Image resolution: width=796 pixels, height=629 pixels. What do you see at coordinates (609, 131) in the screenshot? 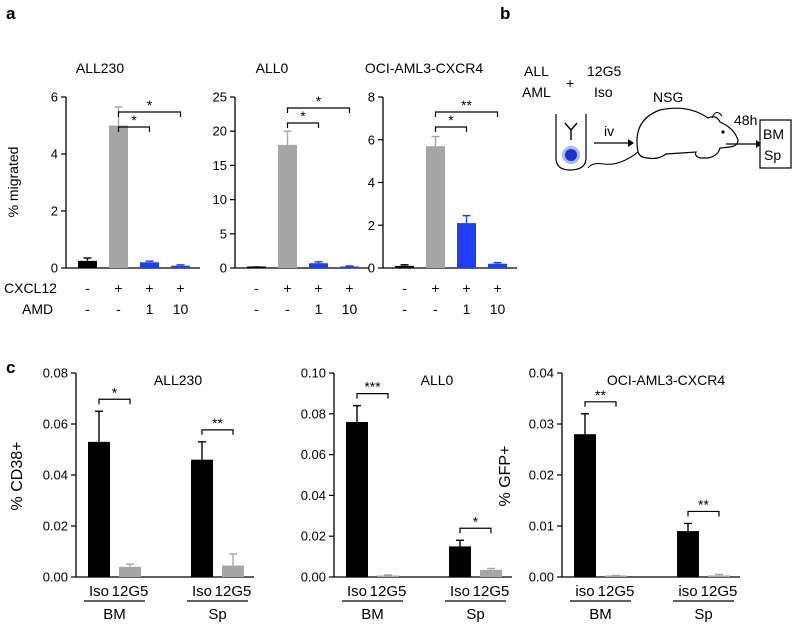
I see `route-label: iv` at bounding box center [609, 131].